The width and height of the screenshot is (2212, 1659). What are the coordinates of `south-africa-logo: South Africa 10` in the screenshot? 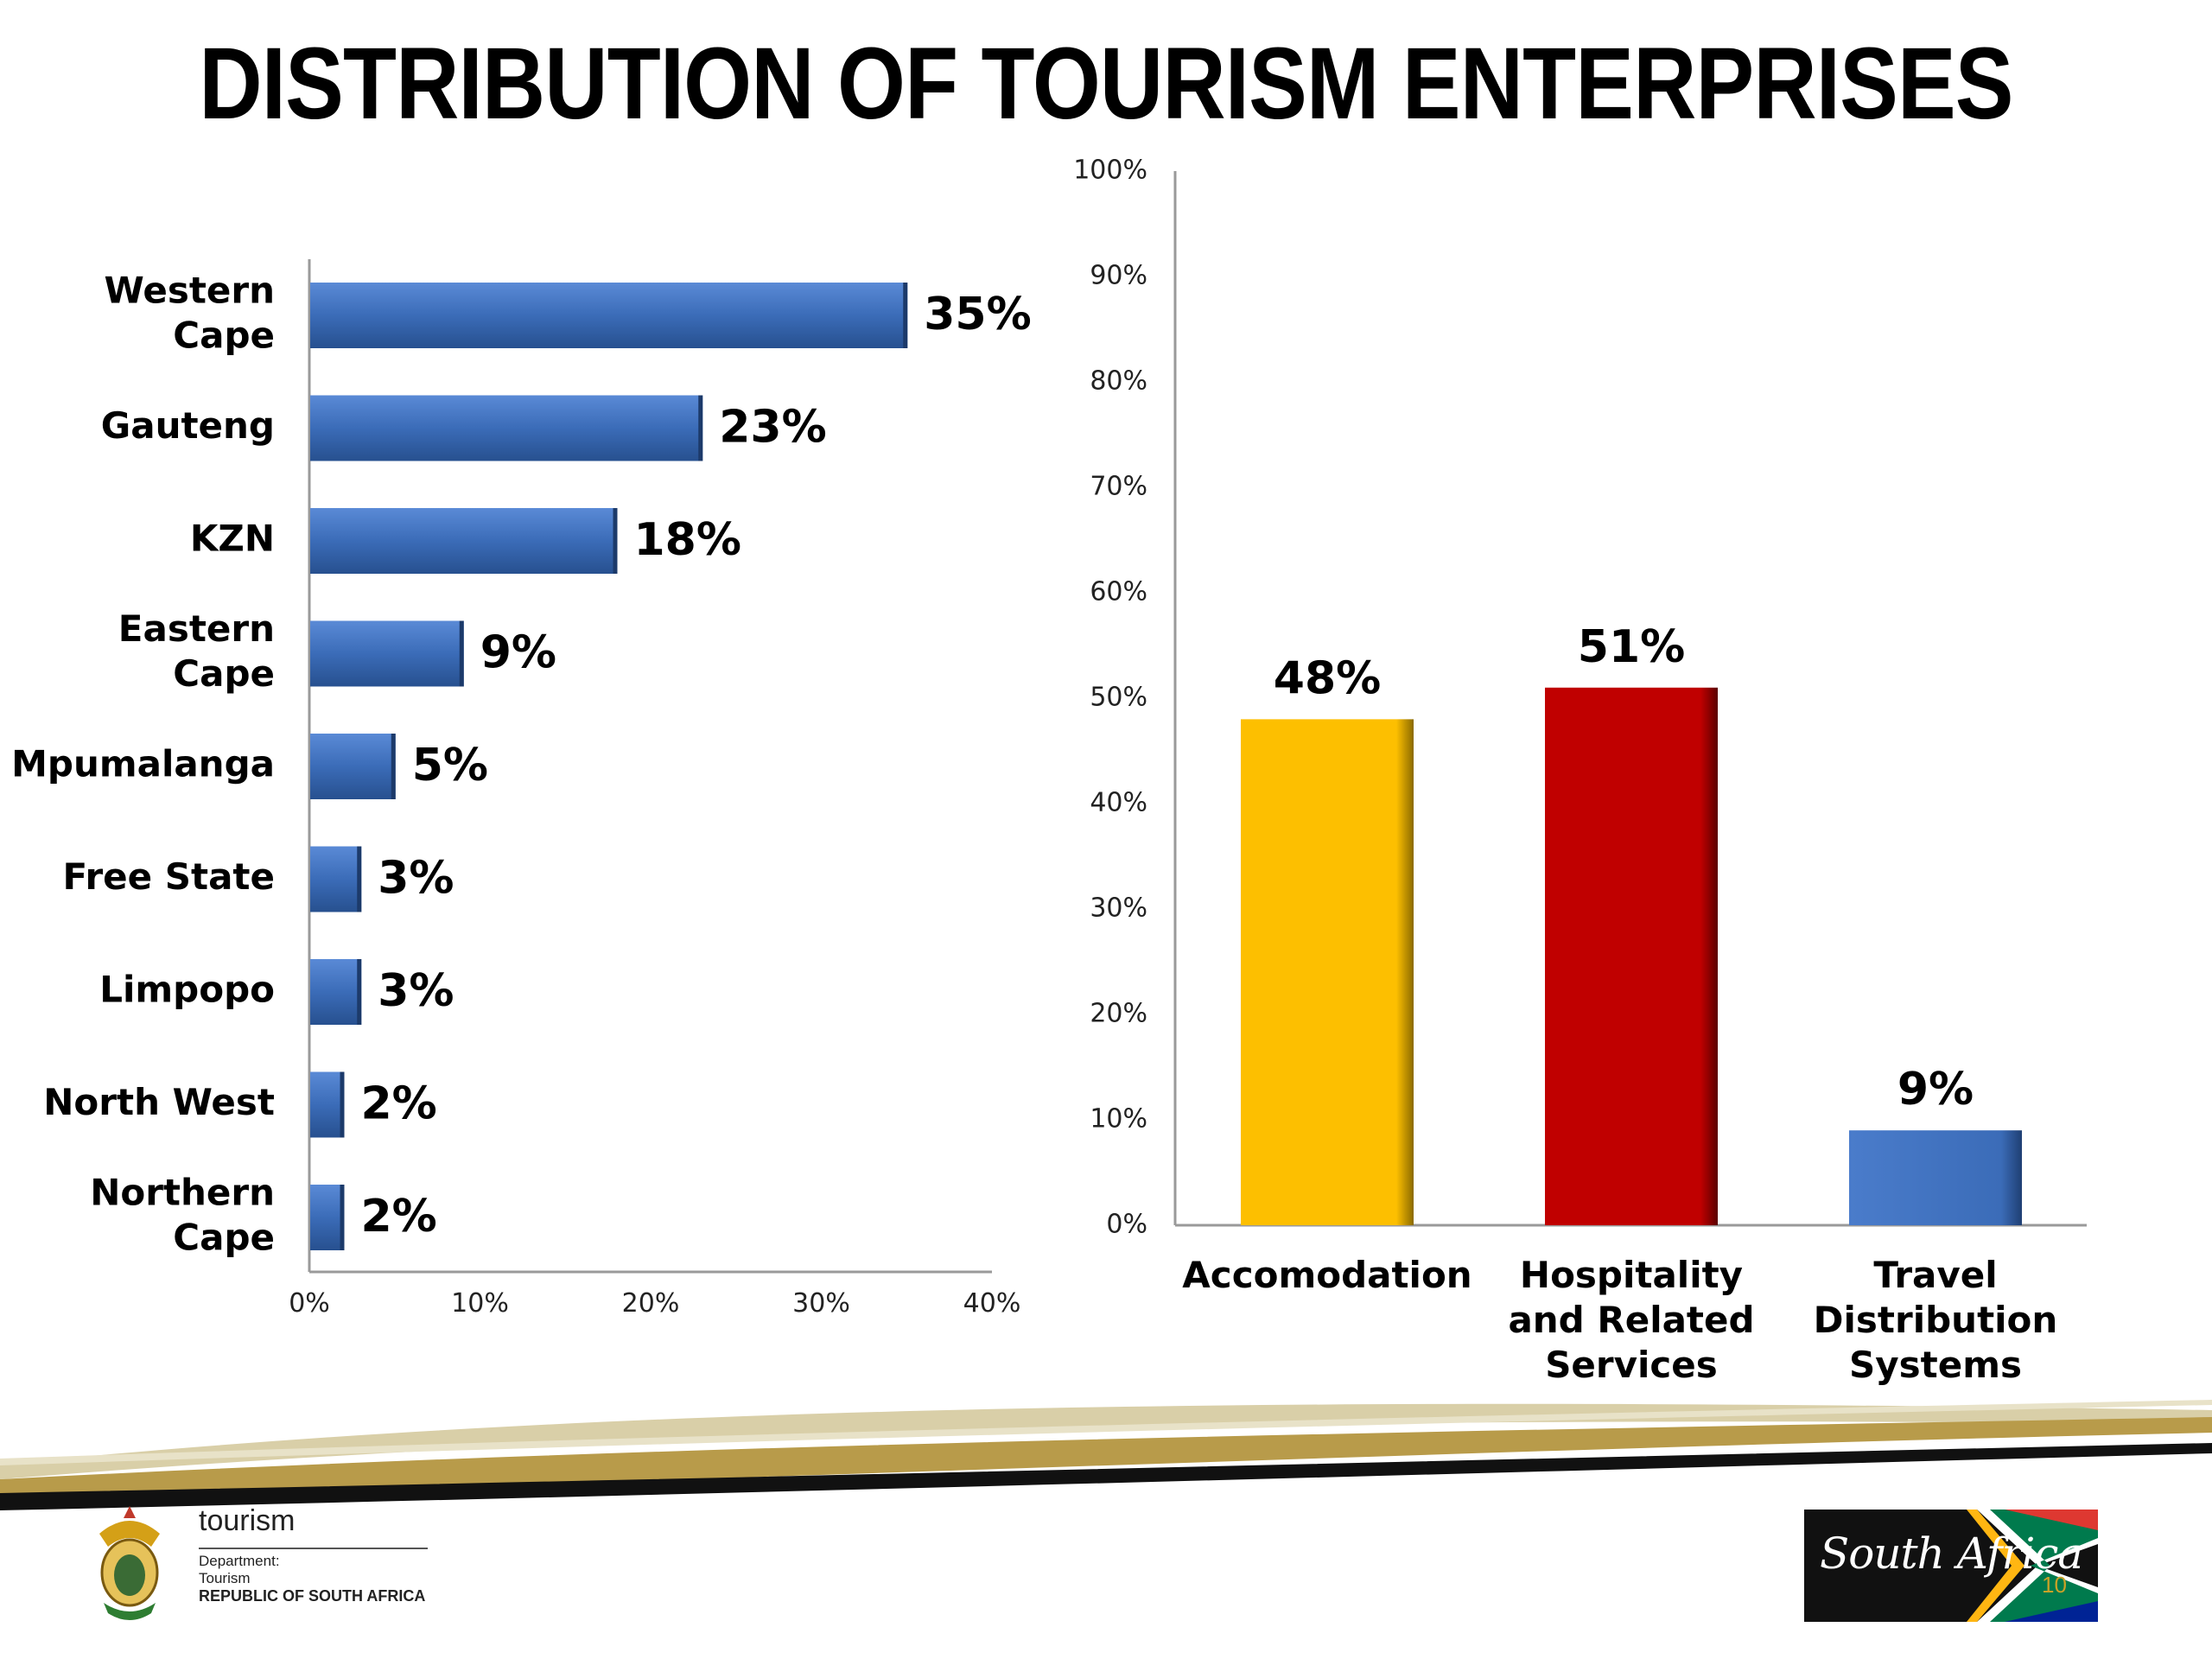 It's located at (1951, 1566).